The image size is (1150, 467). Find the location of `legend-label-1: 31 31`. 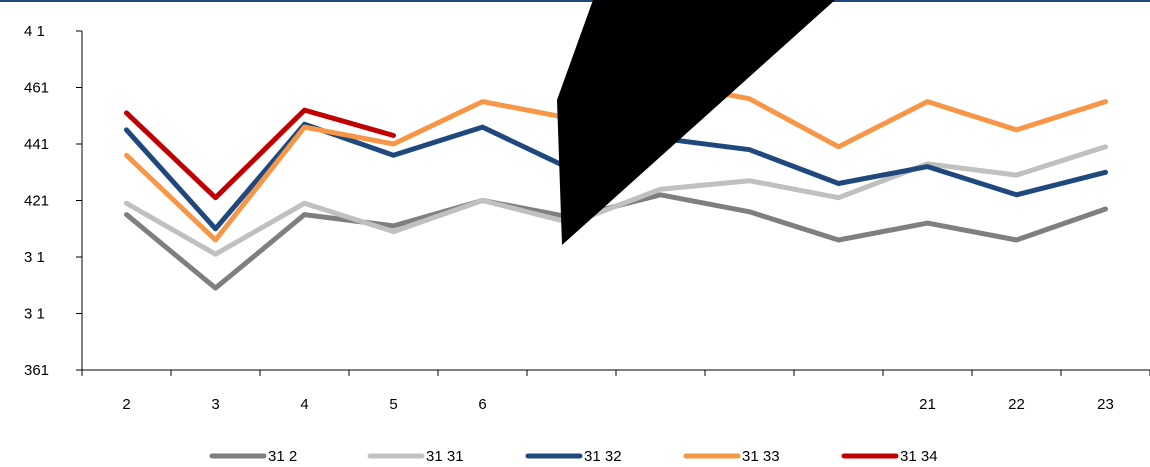

legend-label-1: 31 31 is located at coordinates (445, 456).